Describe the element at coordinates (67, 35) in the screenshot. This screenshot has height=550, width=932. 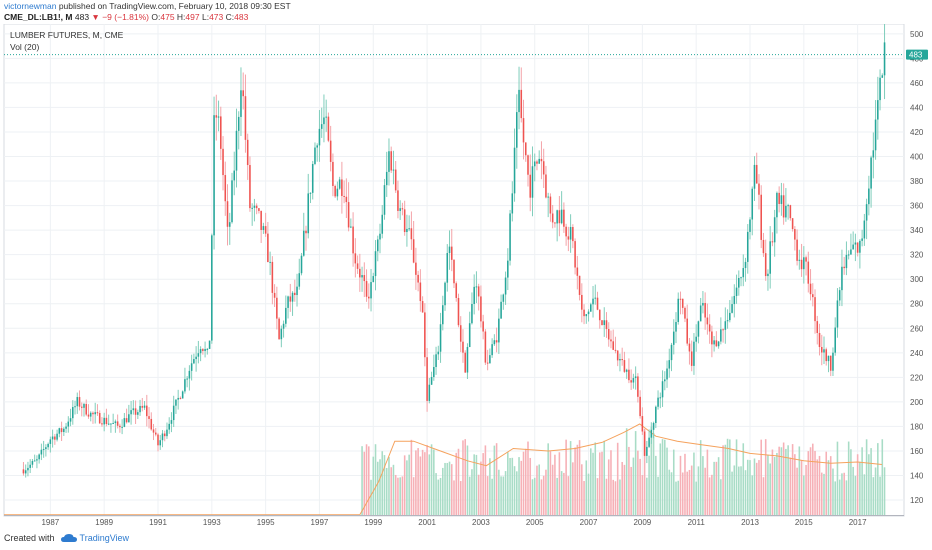
I see `chart-title: LUMBER FUTURES, M, CME` at that location.